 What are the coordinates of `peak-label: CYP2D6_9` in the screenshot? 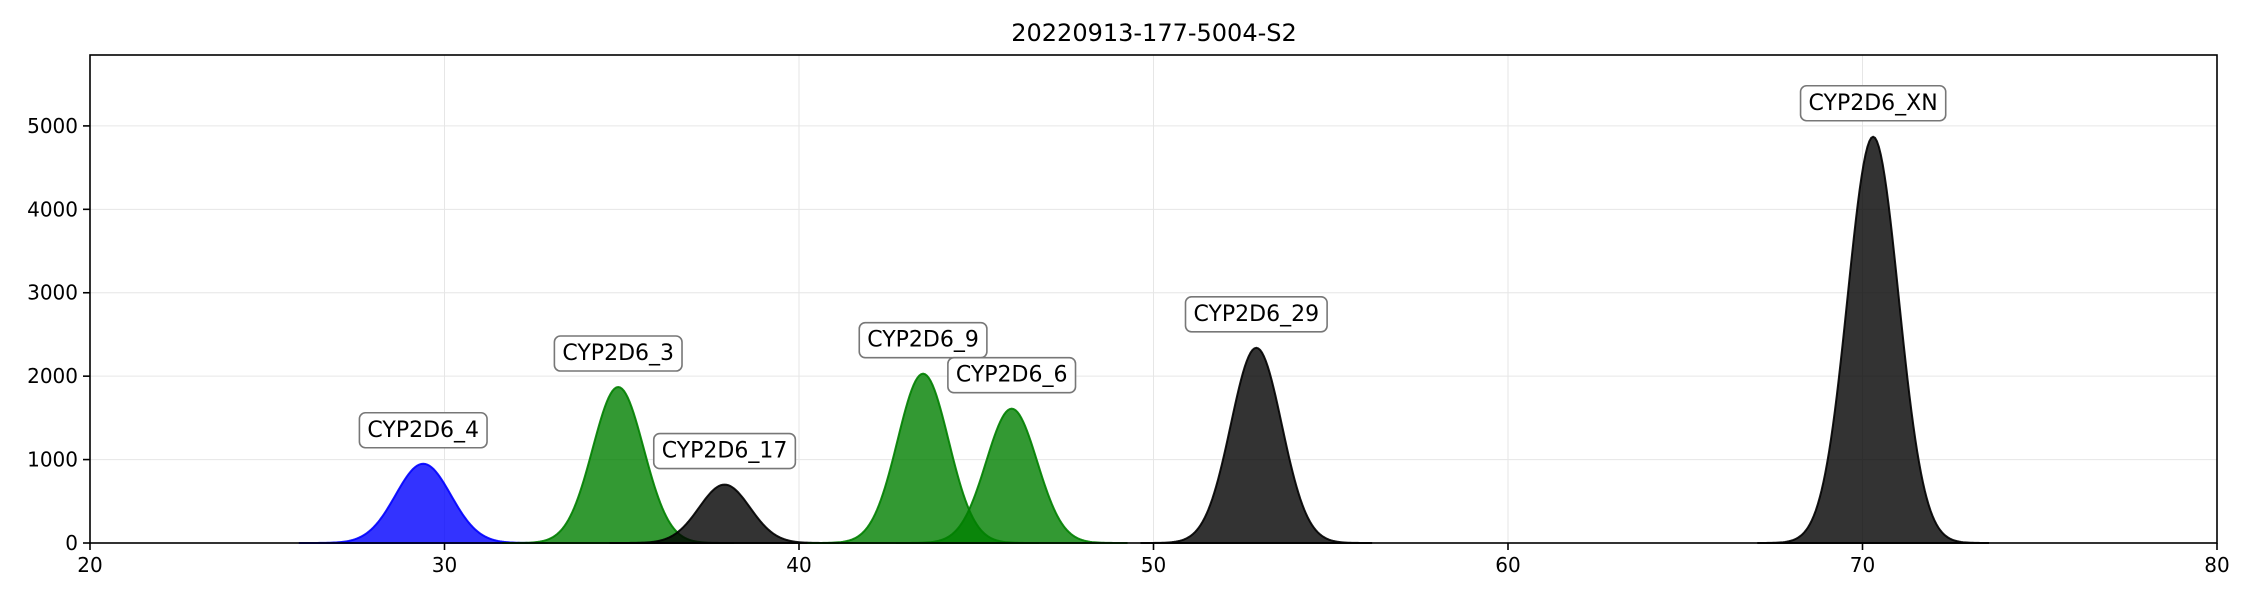 It's located at (923, 340).